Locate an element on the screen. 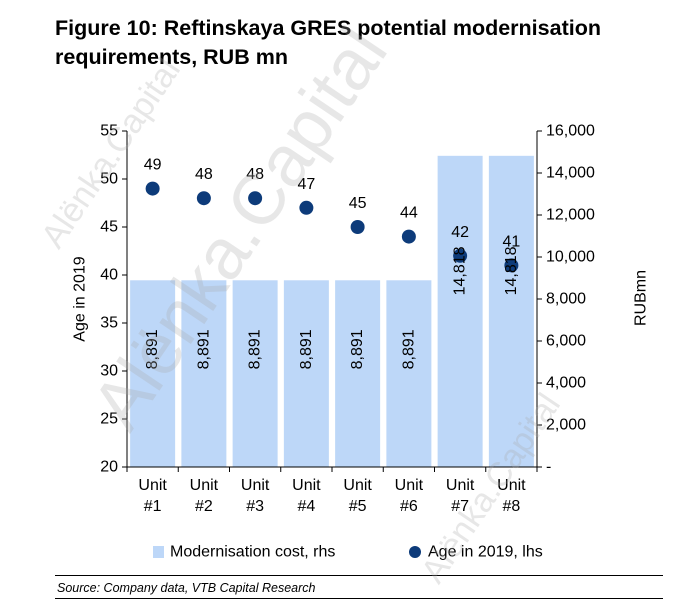 This screenshot has width=693, height=602. x-category-label-5-line-2: #5 is located at coordinates (358, 506).